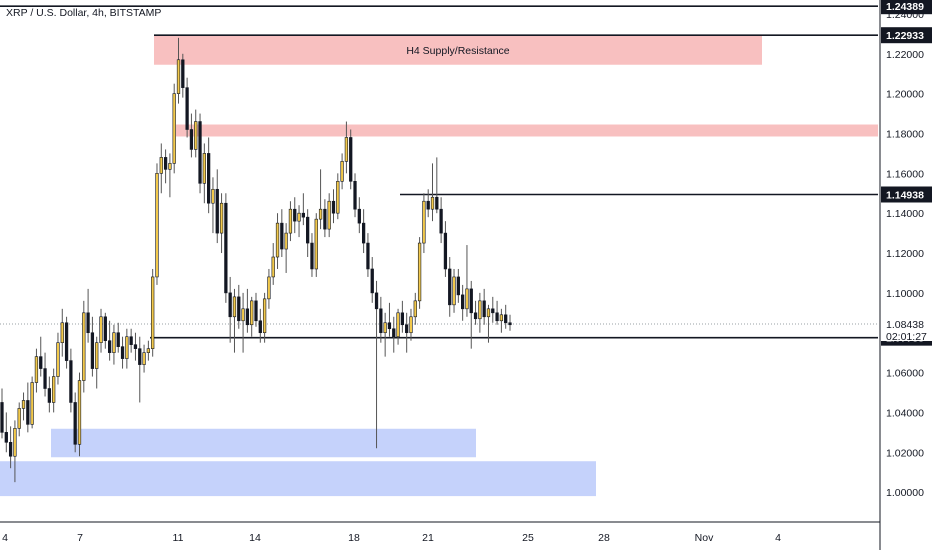  What do you see at coordinates (905, 134) in the screenshot?
I see `y-tick-label: 1.18000` at bounding box center [905, 134].